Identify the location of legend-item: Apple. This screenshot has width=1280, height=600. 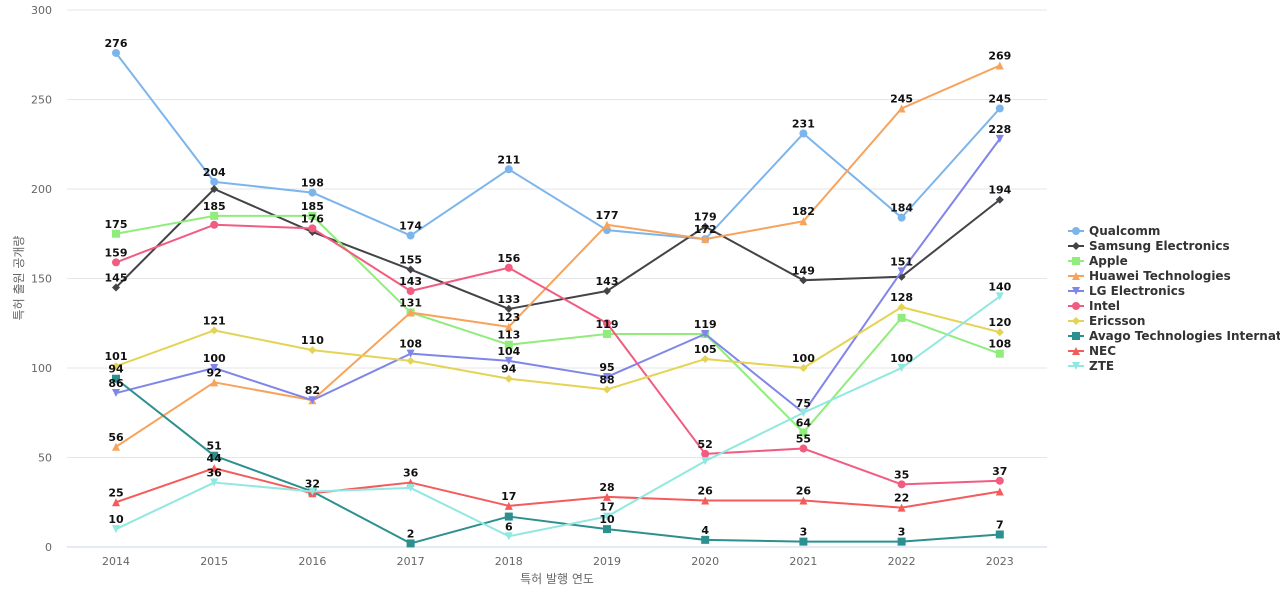
(1098, 261).